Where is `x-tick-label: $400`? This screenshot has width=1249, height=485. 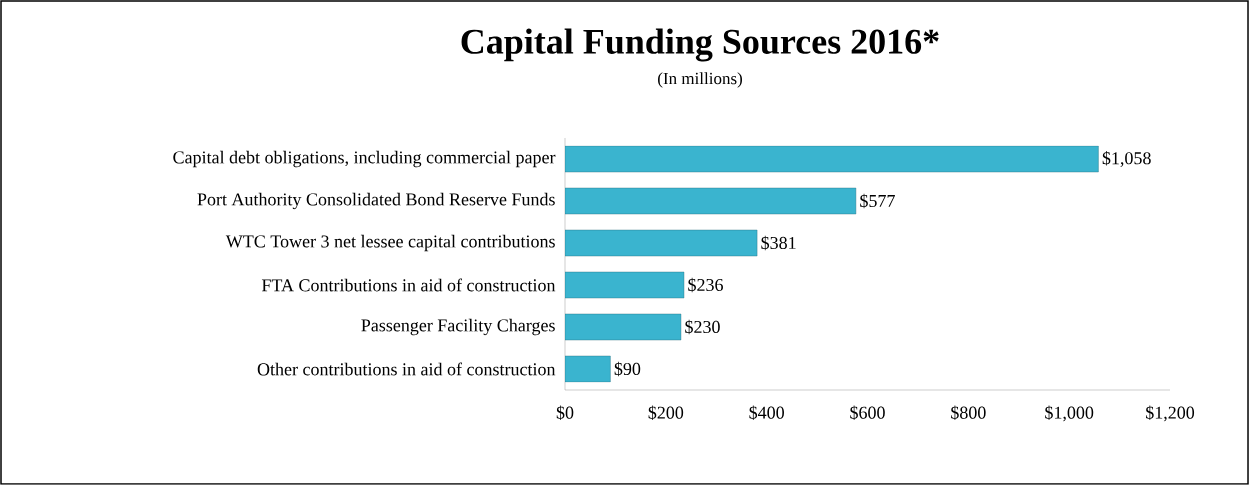 x-tick-label: $400 is located at coordinates (766, 412).